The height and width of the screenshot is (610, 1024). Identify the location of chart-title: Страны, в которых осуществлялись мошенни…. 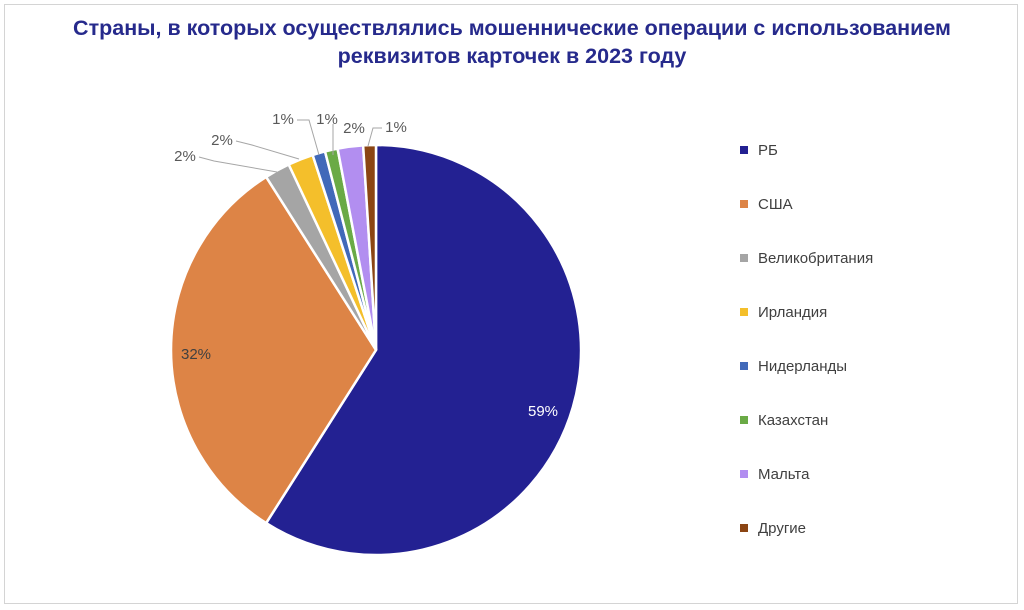
(512, 42).